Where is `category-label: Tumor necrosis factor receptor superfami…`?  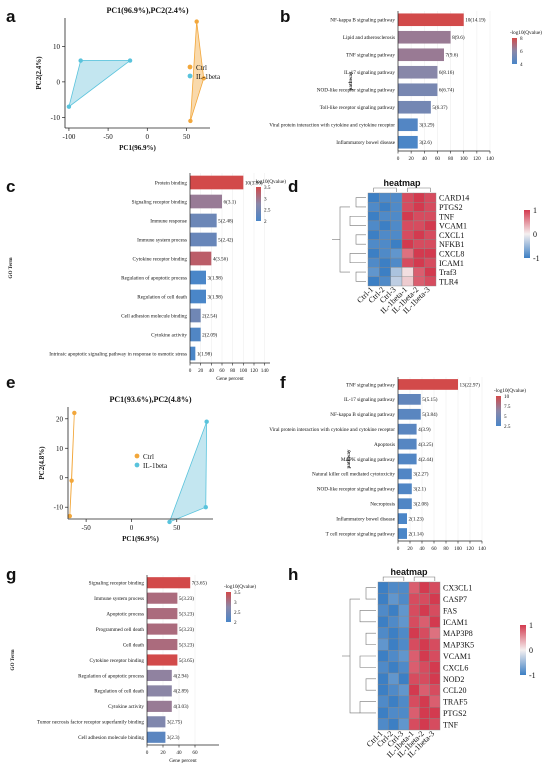 category-label: Tumor necrosis factor receptor superfami… is located at coordinates (91, 722).